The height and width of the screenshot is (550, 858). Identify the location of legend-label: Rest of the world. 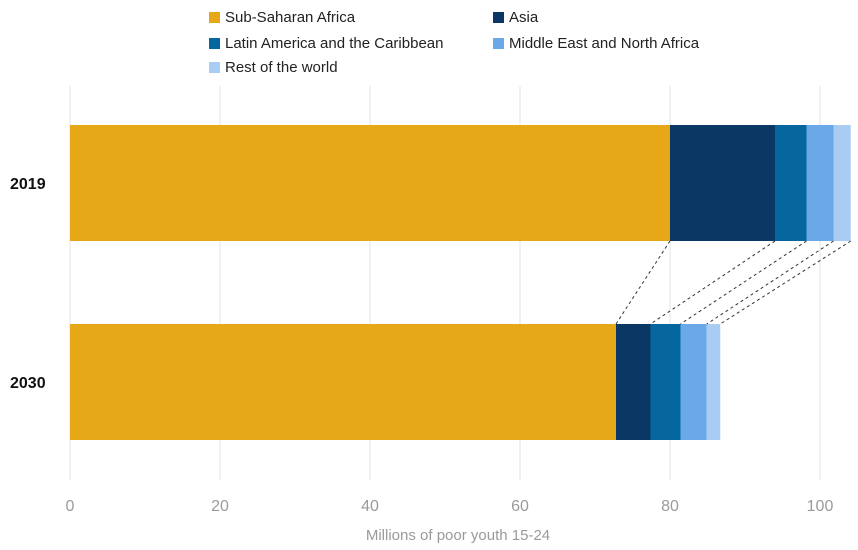
(281, 67).